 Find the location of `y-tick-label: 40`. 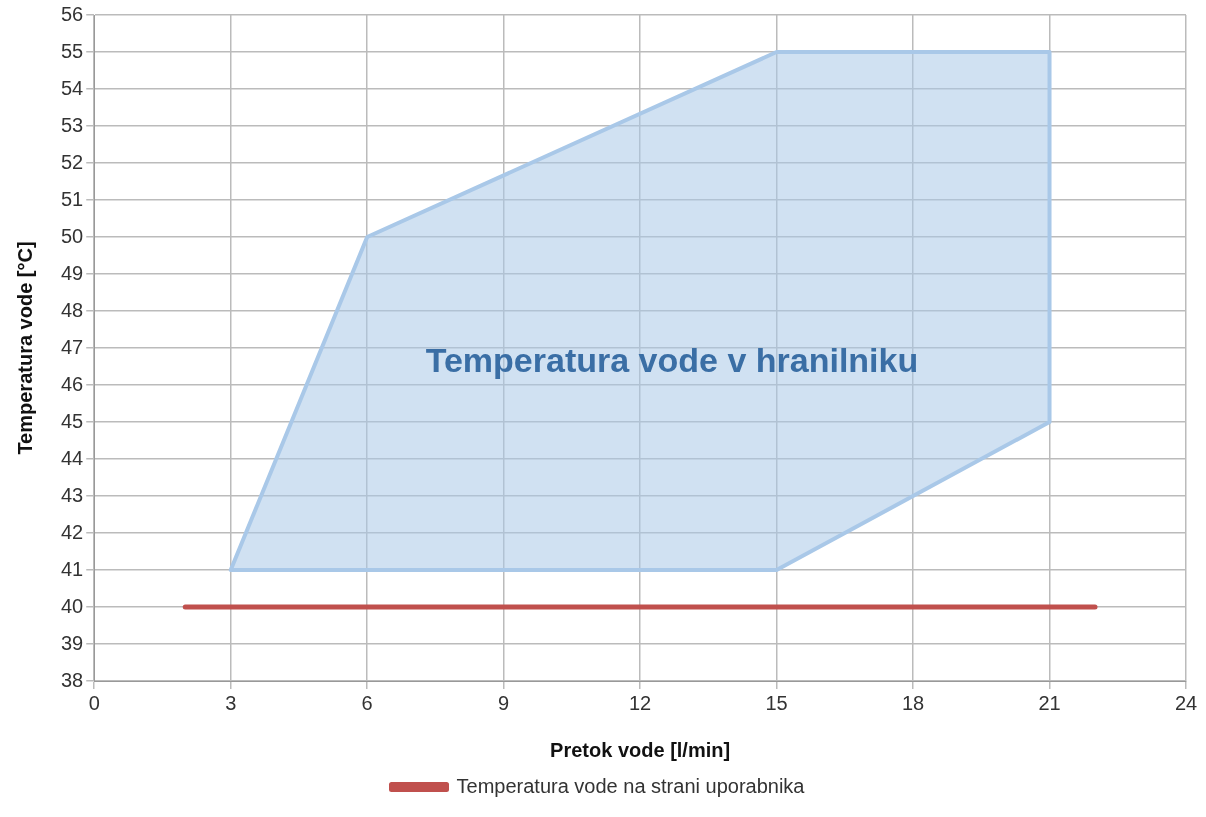

y-tick-label: 40 is located at coordinates (72, 605).